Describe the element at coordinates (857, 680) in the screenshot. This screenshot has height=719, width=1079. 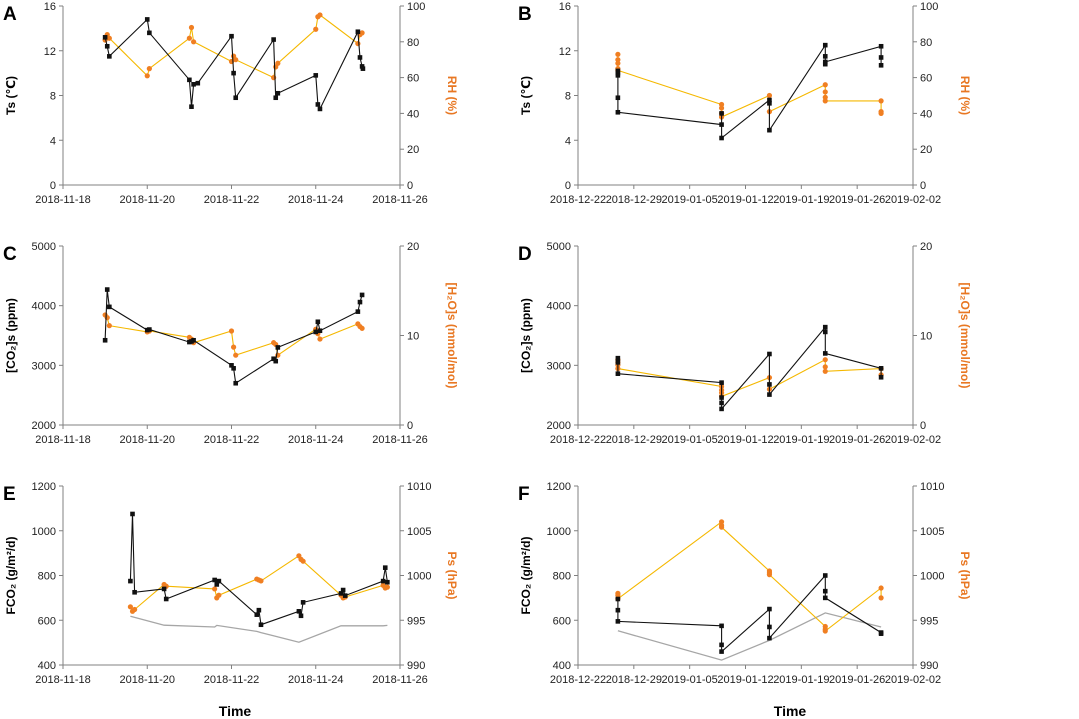
I see `x-tick-label: 2019-01-26` at that location.